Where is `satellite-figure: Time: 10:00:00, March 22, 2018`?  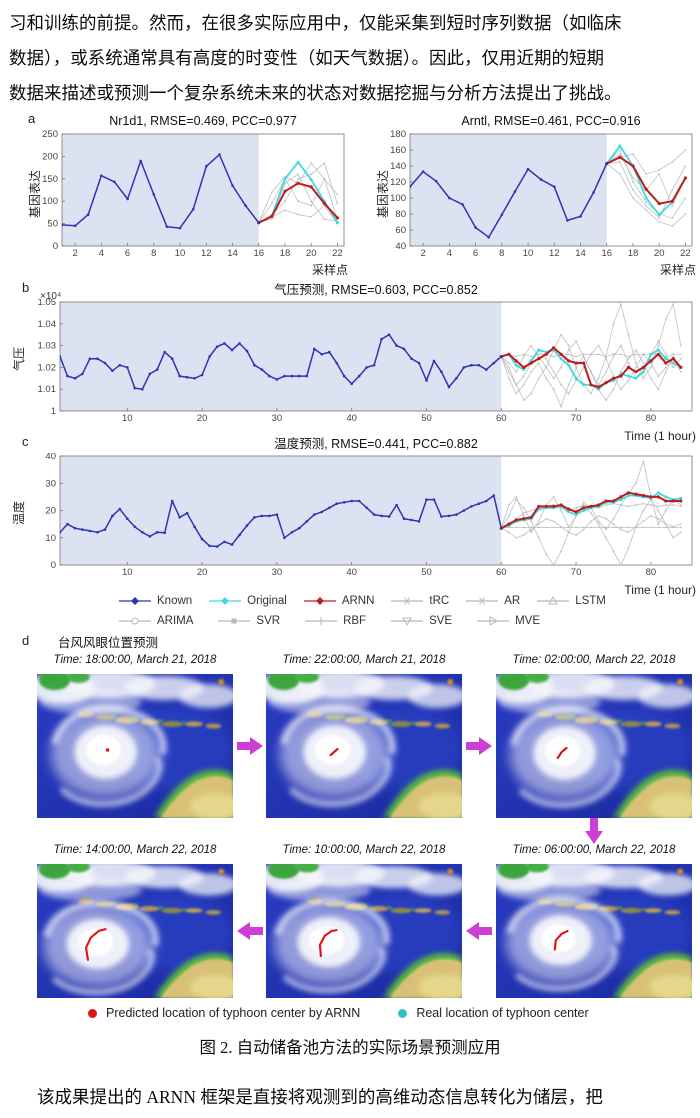
satellite-figure: Time: 10:00:00, March 22, 2018 is located at coordinates (364, 921).